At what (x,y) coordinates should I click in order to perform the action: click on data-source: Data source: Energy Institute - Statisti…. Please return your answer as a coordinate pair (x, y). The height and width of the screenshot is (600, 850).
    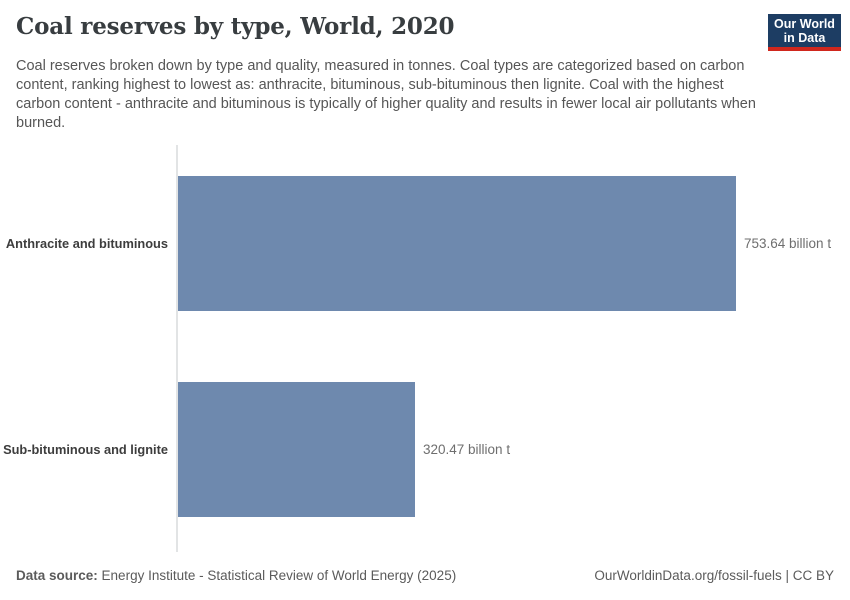
    Looking at the image, I should click on (236, 575).